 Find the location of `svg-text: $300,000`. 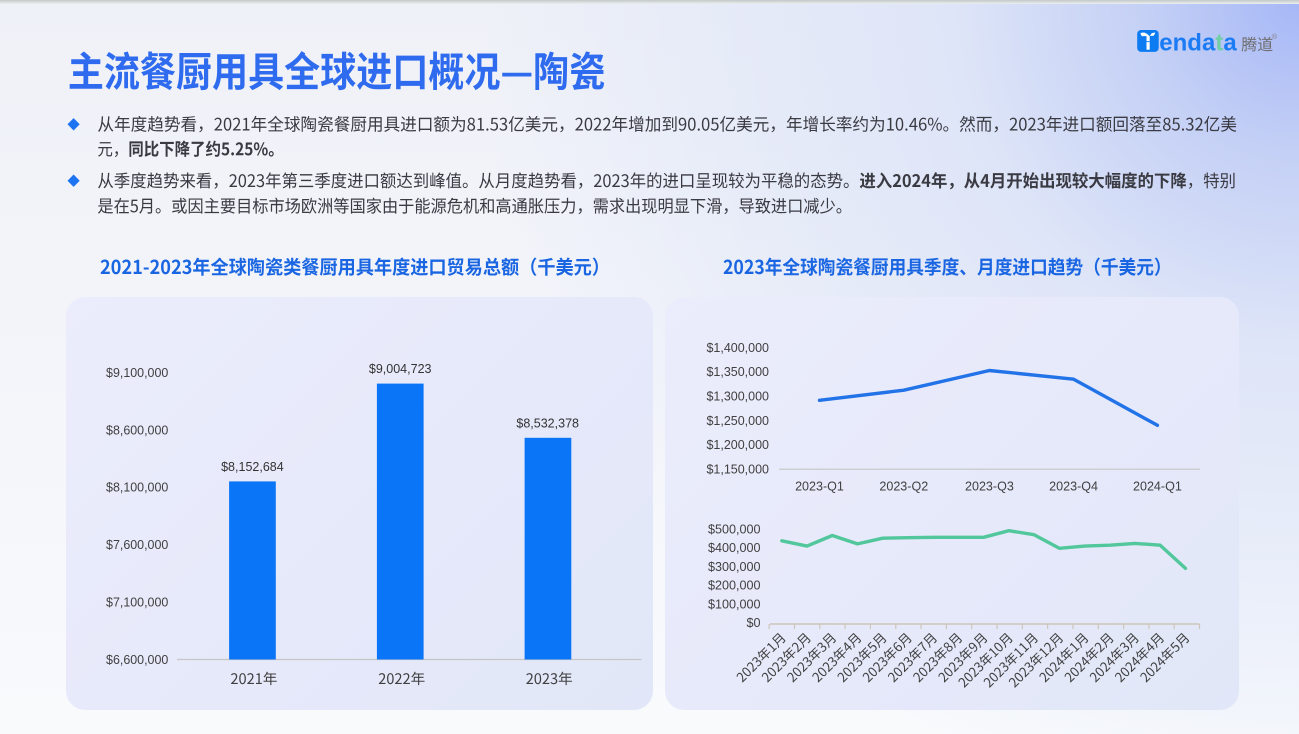

svg-text: $300,000 is located at coordinates (734, 567).